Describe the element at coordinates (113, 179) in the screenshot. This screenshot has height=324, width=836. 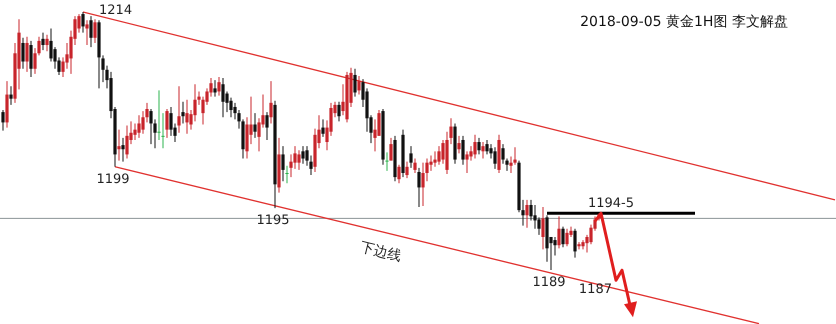
I see `annotation: 1199` at that location.